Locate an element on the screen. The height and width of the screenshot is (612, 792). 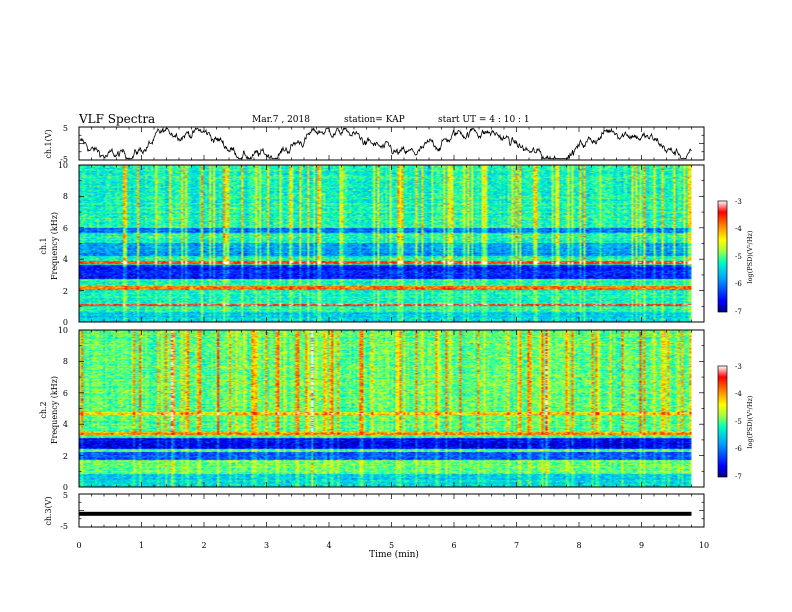
ch2-colorbar-label: log(PSD)(V²/Hz) is located at coordinates (750, 421).